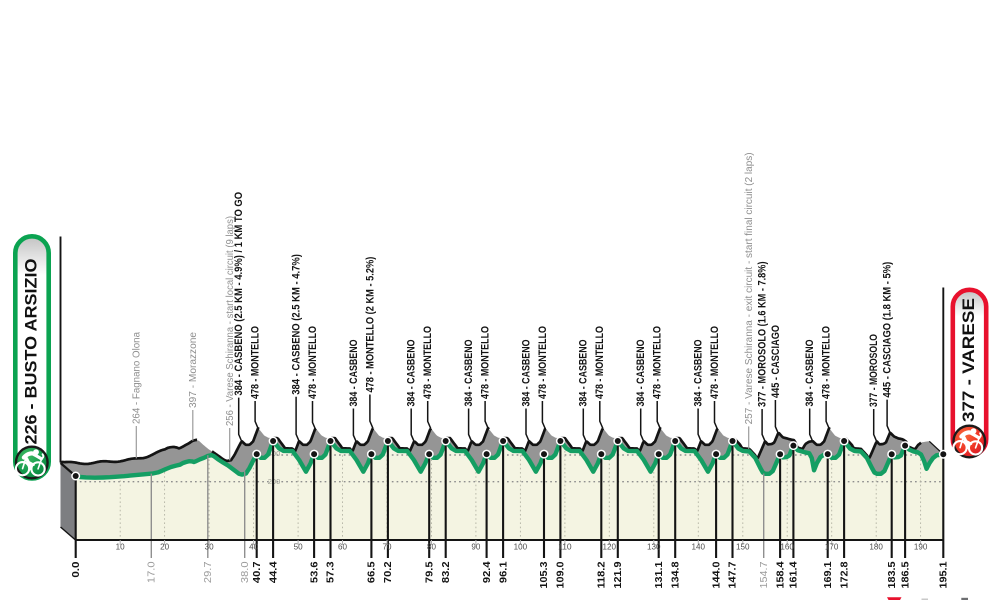  What do you see at coordinates (969, 360) in the screenshot?
I see `svg-text: 377 - VARESE` at bounding box center [969, 360].